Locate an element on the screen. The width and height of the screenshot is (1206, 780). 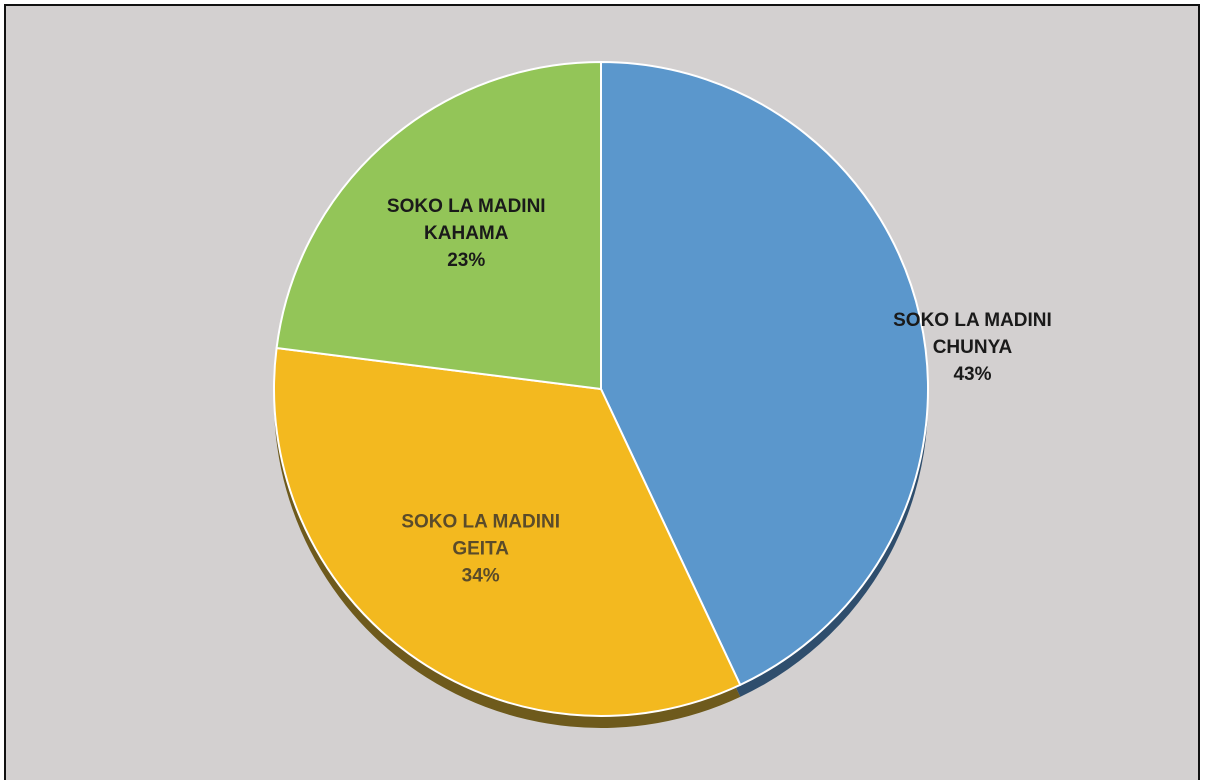
pie-category-label: CHUNYA is located at coordinates (973, 347).